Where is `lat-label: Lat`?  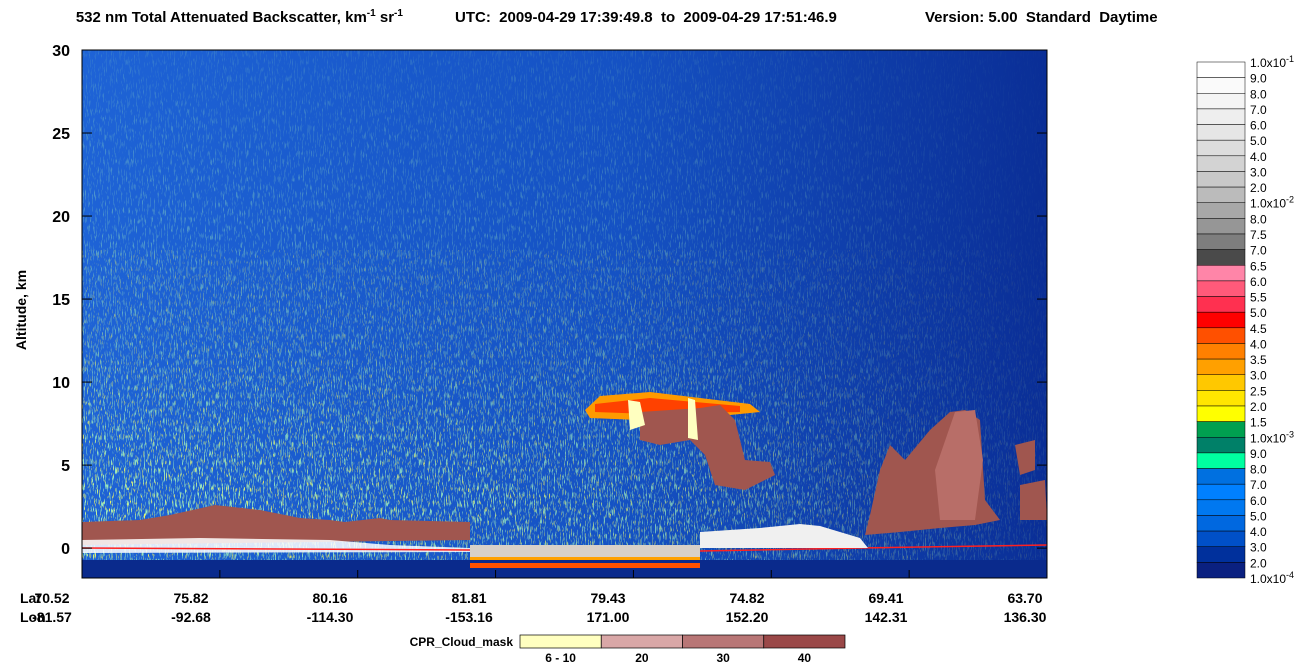
lat-label: Lat is located at coordinates (30, 598).